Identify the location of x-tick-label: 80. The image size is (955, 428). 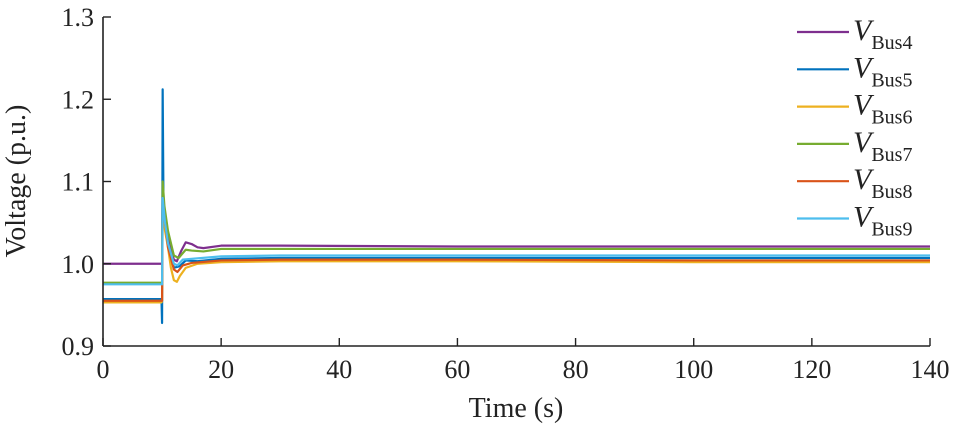
(576, 369).